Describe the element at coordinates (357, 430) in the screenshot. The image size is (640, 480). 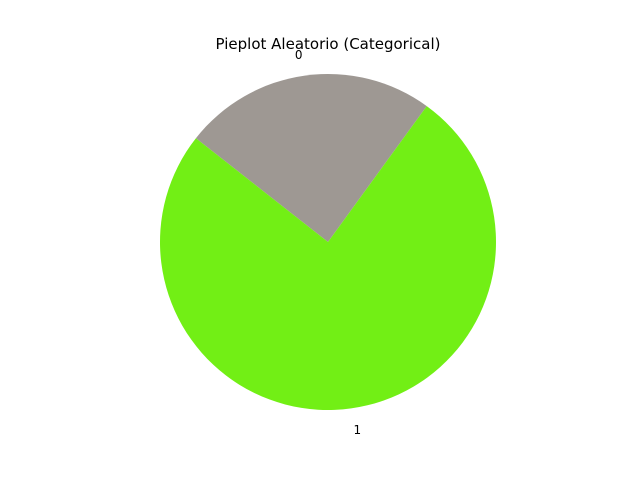
I see `pie-label-1: 1` at that location.